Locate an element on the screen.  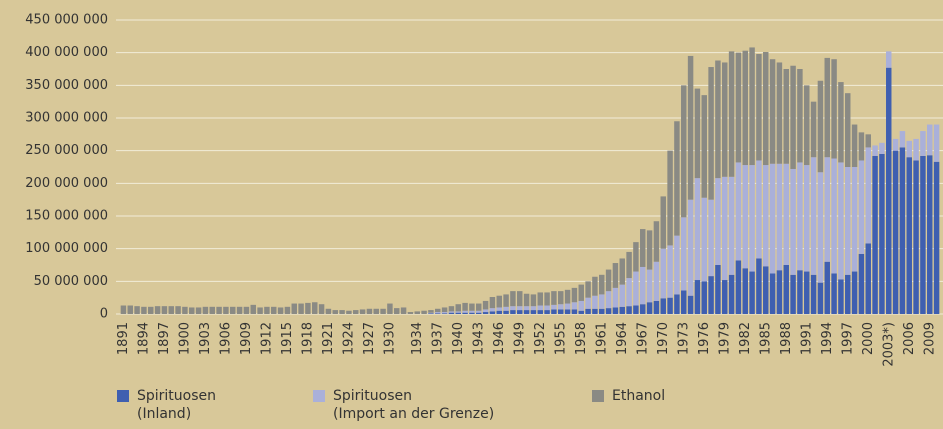
x-tick-label: 1955 is located at coordinates (560, 338).